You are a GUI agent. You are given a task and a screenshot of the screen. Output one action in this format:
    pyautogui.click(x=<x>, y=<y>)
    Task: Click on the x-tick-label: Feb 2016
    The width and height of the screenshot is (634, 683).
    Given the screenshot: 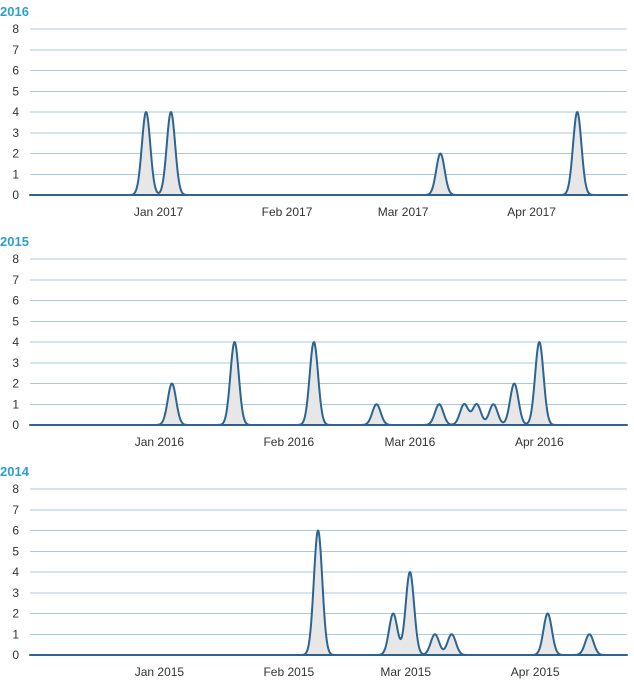 What is the action you would take?
    pyautogui.click(x=288, y=442)
    